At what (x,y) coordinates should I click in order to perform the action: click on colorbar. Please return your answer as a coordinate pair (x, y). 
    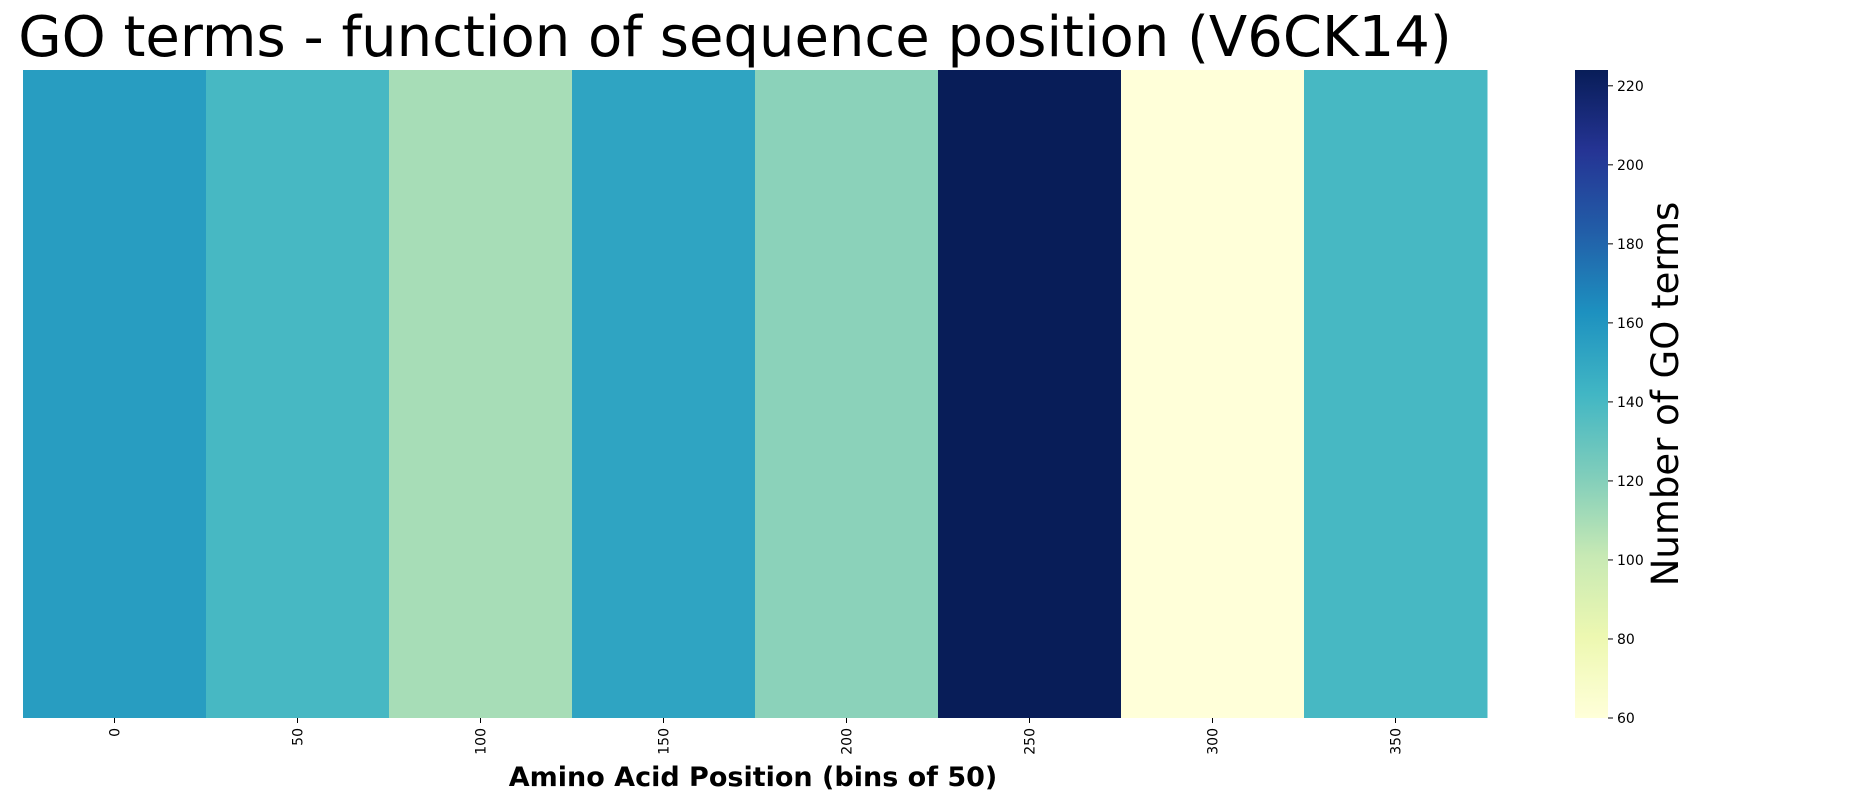
    Looking at the image, I should click on (1591, 394).